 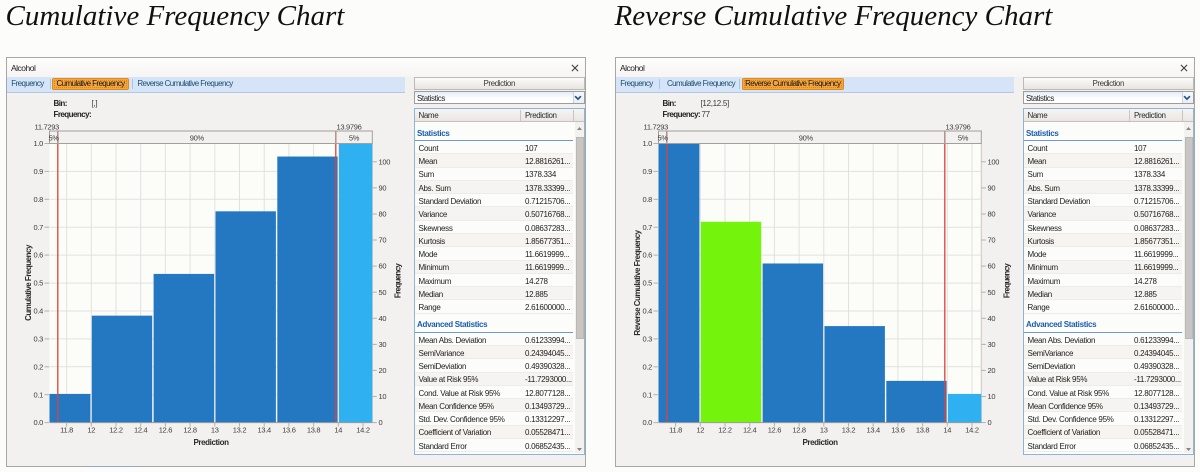 What do you see at coordinates (28, 282) in the screenshot?
I see `svg-text: Cumulative Frequency` at bounding box center [28, 282].